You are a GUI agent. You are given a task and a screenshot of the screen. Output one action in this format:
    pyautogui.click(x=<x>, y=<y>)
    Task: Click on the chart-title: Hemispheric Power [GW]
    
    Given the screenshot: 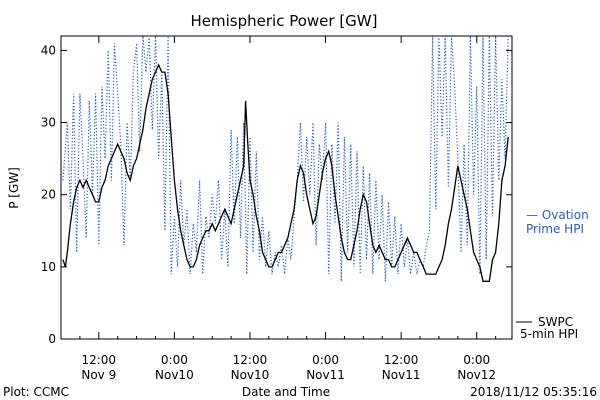 What is the action you would take?
    pyautogui.click(x=284, y=21)
    